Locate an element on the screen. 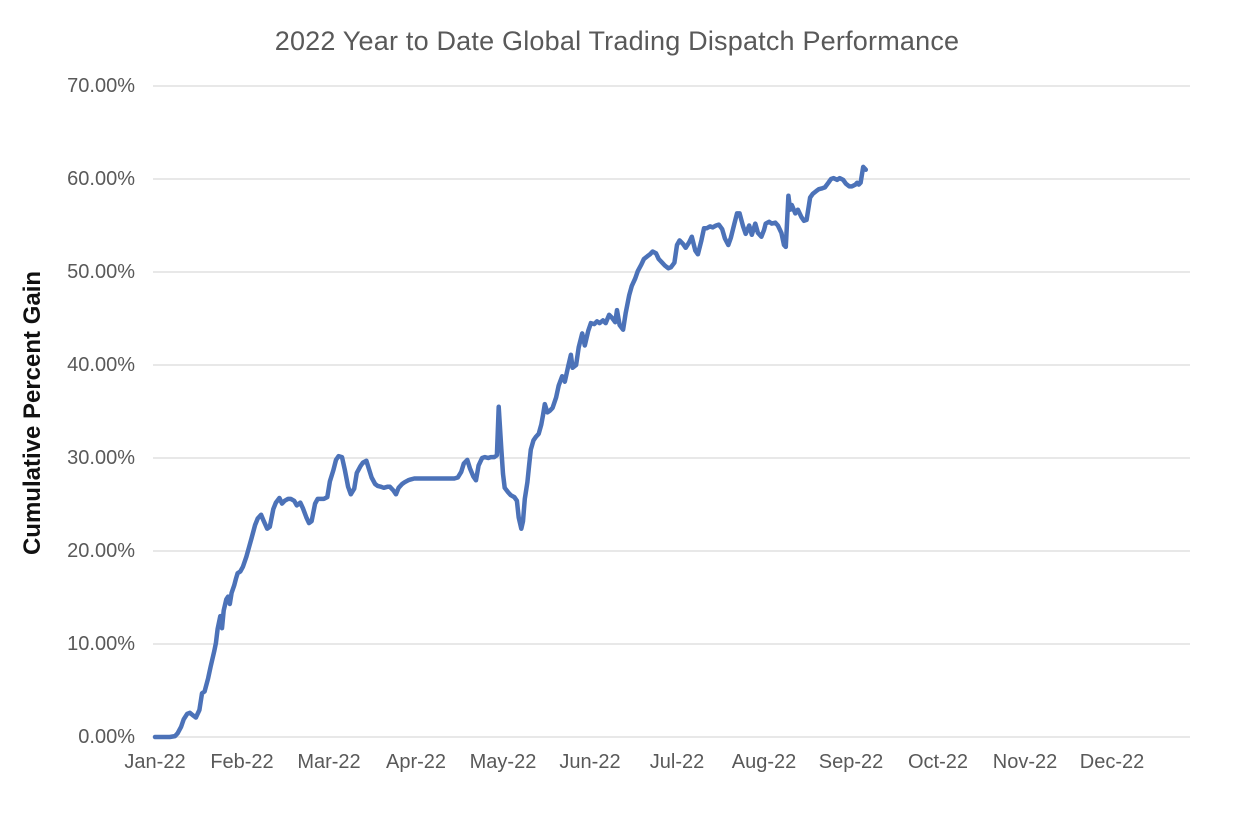 Image resolution: width=1234 pixels, height=832 pixels. y-tick-label: 70.00% is located at coordinates (101, 86).